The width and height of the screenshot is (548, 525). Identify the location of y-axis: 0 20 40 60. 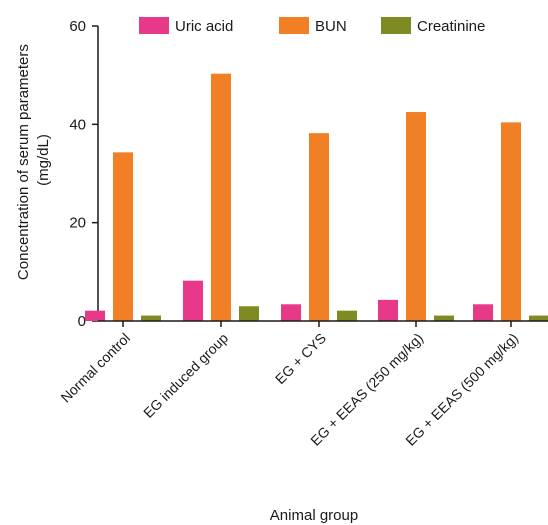
(84, 174).